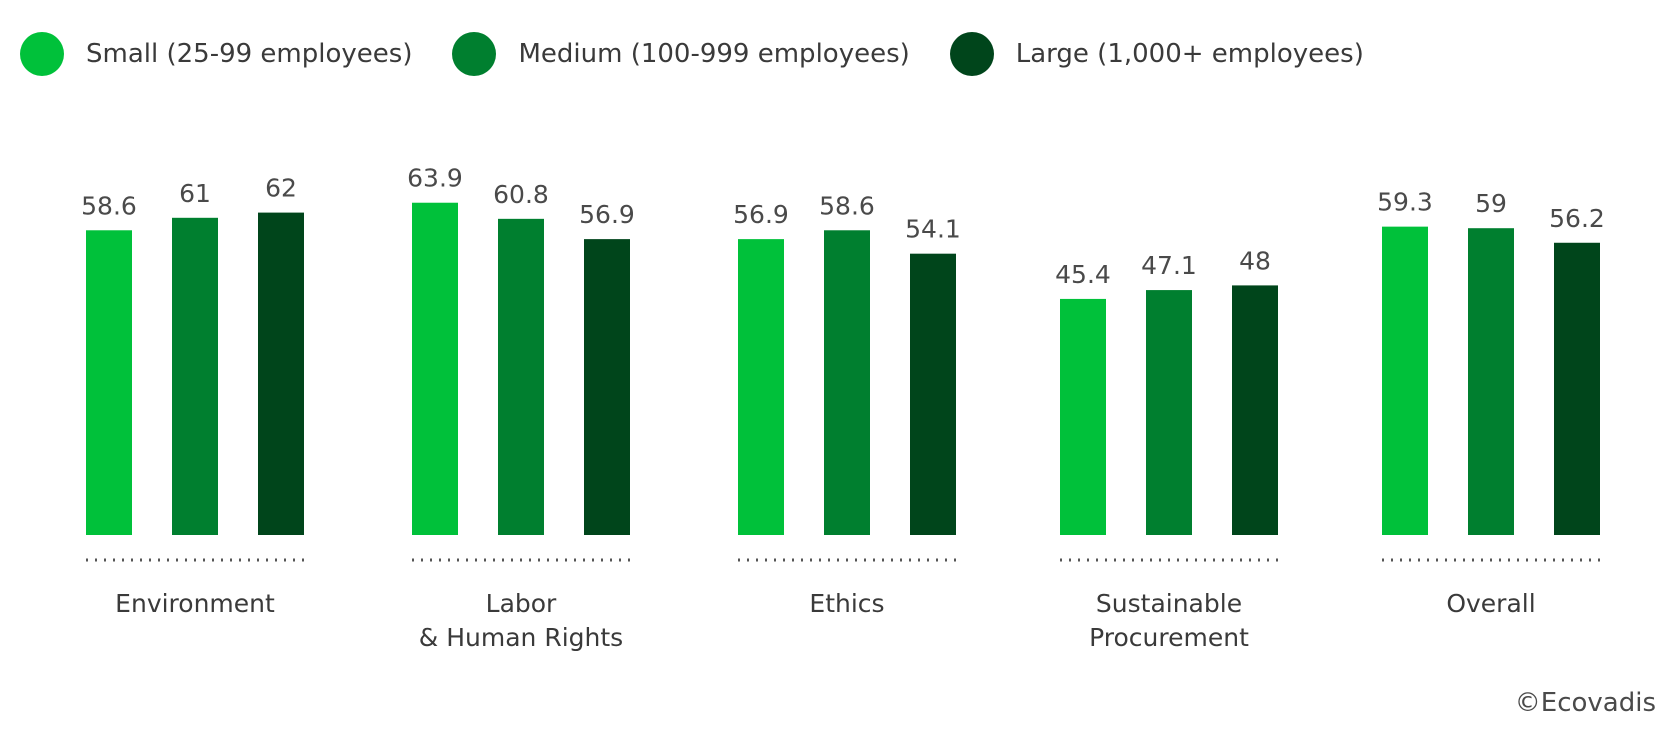 The height and width of the screenshot is (746, 1680). Describe the element at coordinates (474, 54) in the screenshot. I see `legend-swatch-medium` at that location.